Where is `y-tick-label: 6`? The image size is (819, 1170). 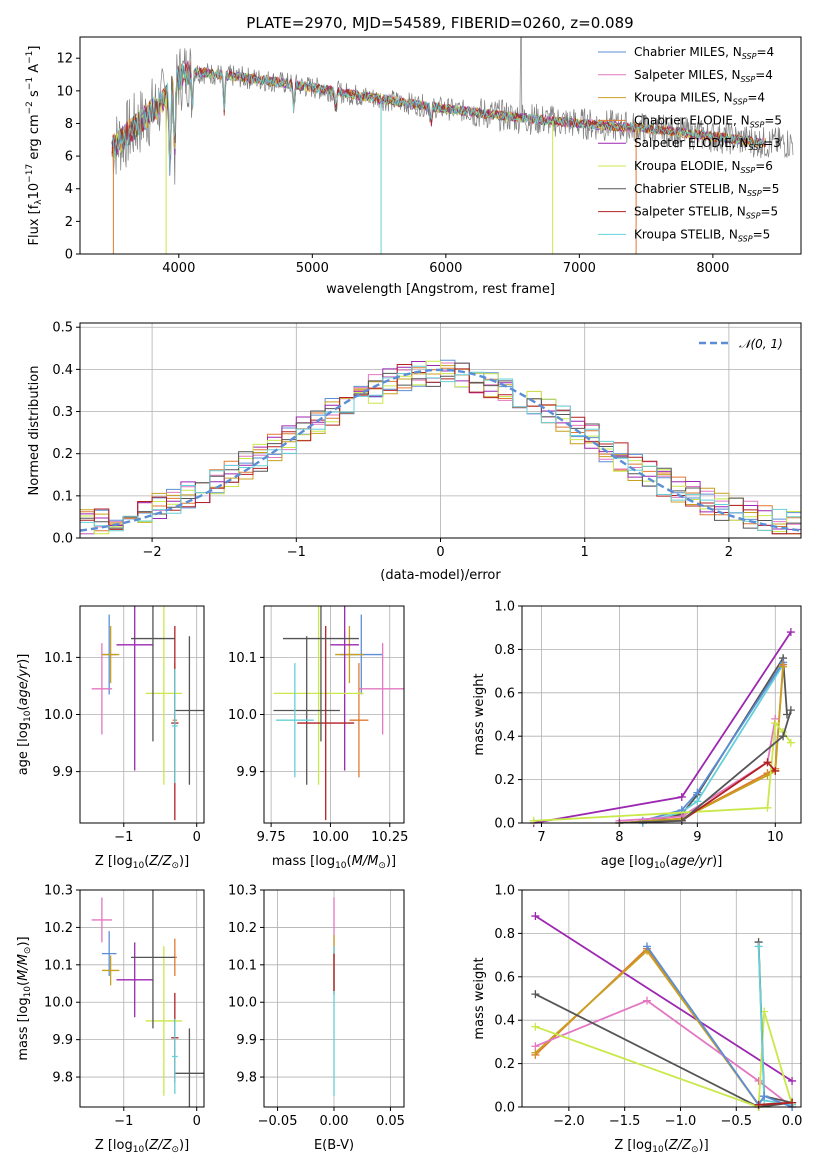 y-tick-label: 6 is located at coordinates (69, 157).